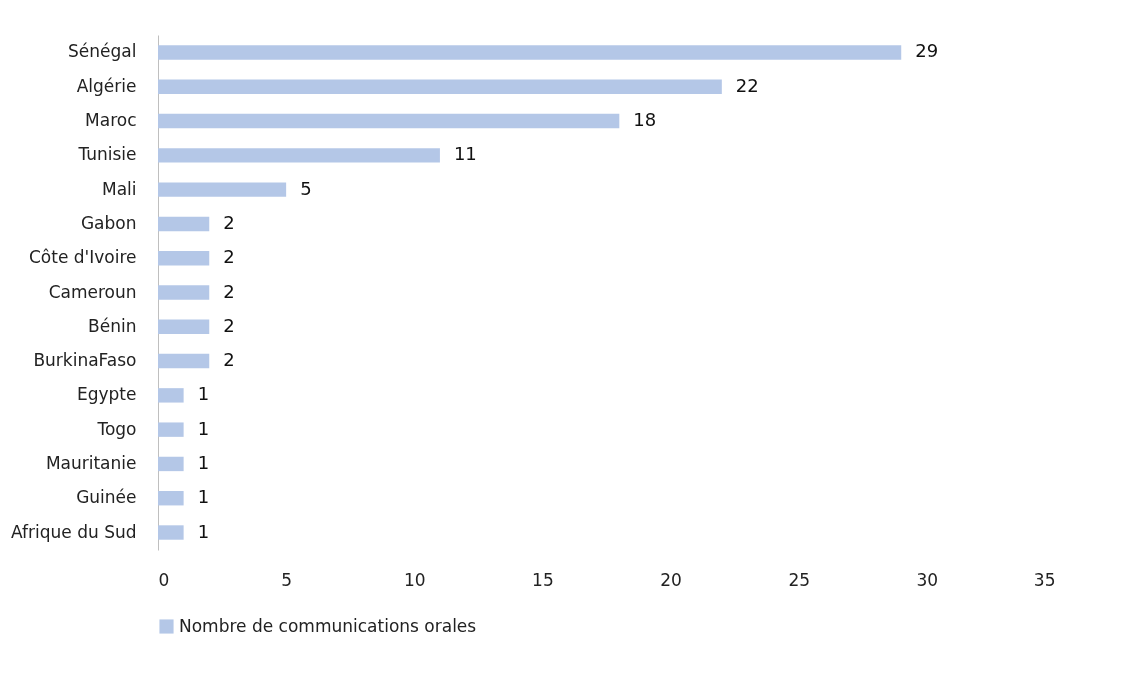 Image resolution: width=1143 pixels, height=673 pixels. I want to click on y-tick-label: Egypte, so click(106, 394).